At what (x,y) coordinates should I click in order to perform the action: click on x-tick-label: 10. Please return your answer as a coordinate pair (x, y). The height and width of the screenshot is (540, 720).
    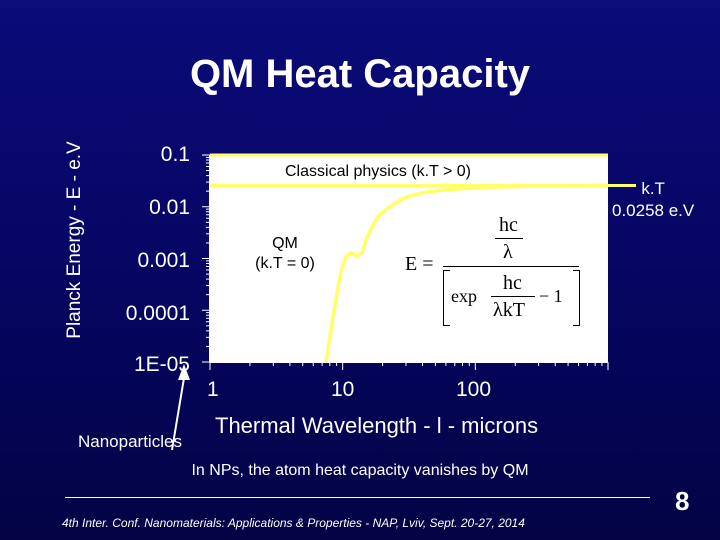
    Looking at the image, I should click on (343, 389).